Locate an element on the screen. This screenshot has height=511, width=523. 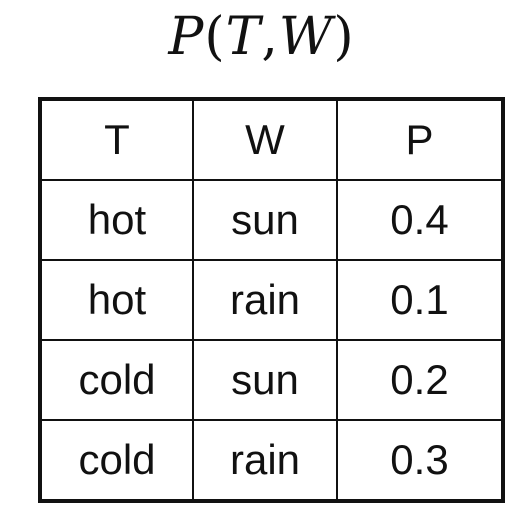
cell-p: 0.4 is located at coordinates (420, 220).